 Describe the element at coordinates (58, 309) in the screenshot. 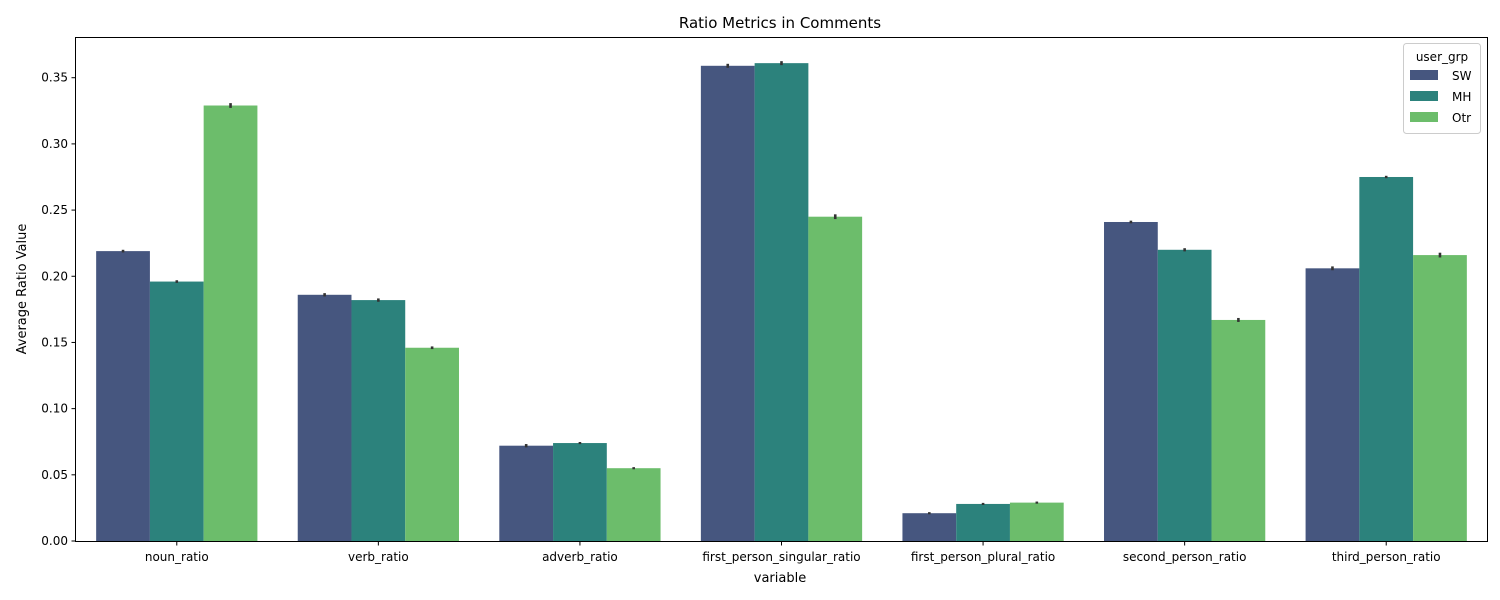

I see `y-axis: 0.00 0.05 0.10 0.15 0.20 0.25 0.30 0.35` at that location.